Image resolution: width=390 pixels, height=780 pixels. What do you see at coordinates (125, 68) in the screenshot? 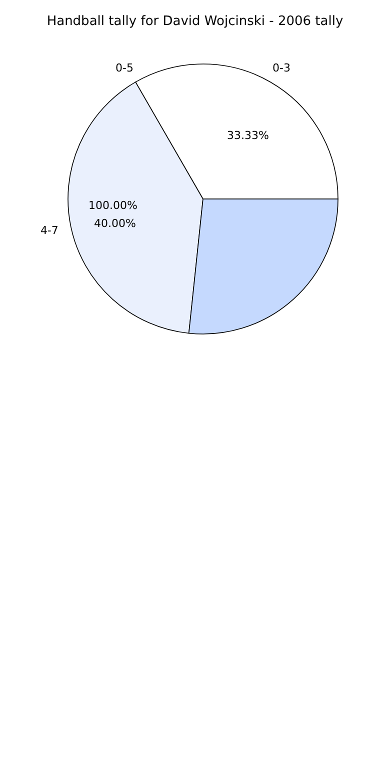
I see `category-label: 0-5` at bounding box center [125, 68].